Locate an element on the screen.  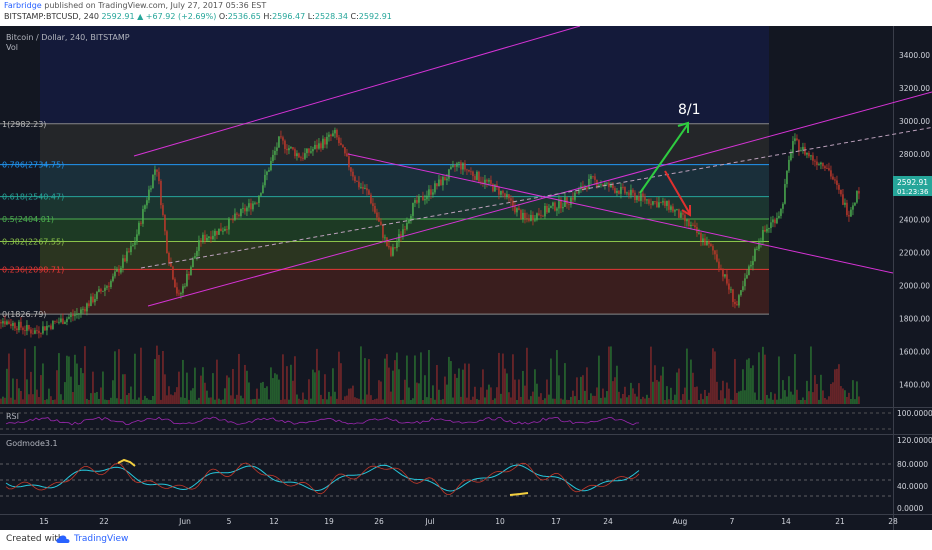
time-tick-label: 14 is located at coordinates (786, 521).